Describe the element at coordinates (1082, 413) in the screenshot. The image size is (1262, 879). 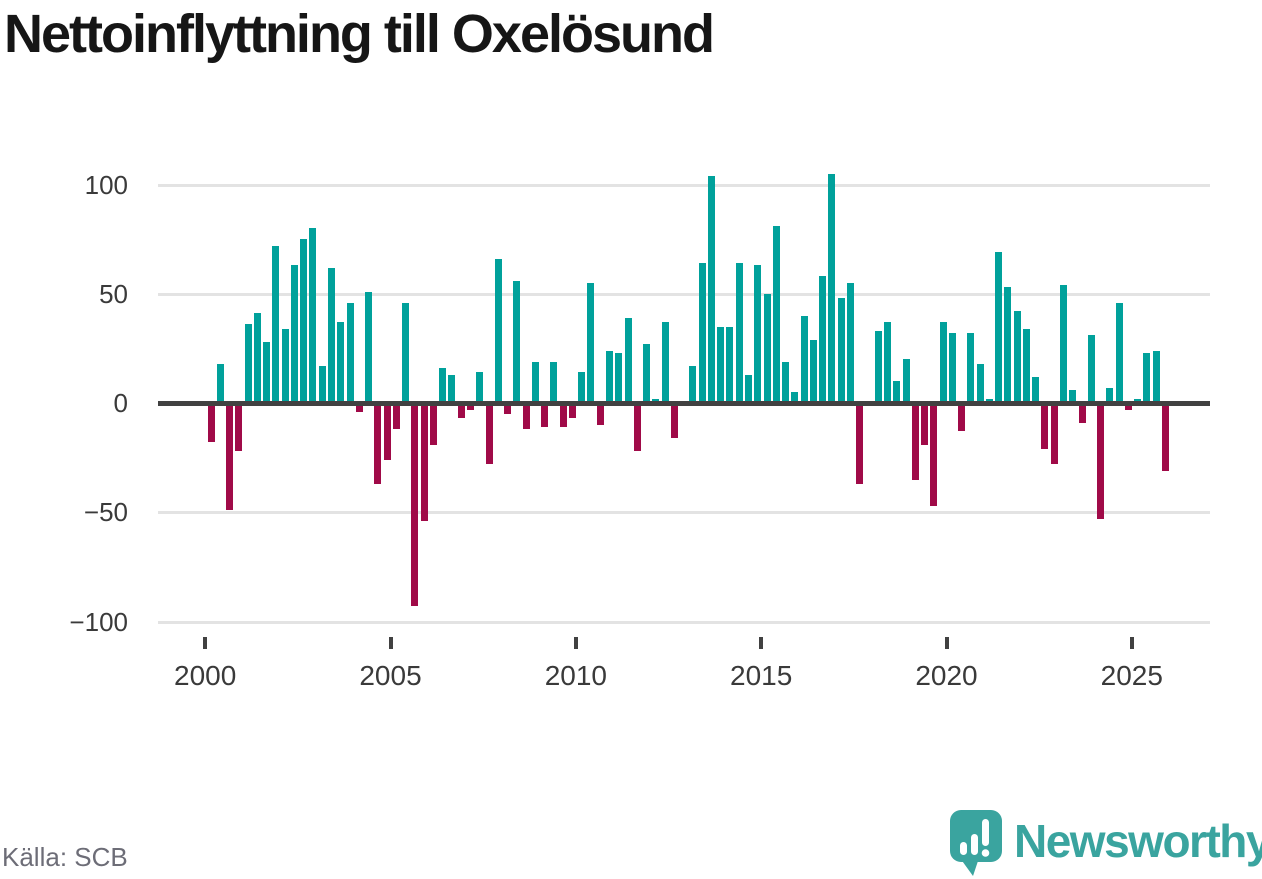
I see `bar-2023Q3` at that location.